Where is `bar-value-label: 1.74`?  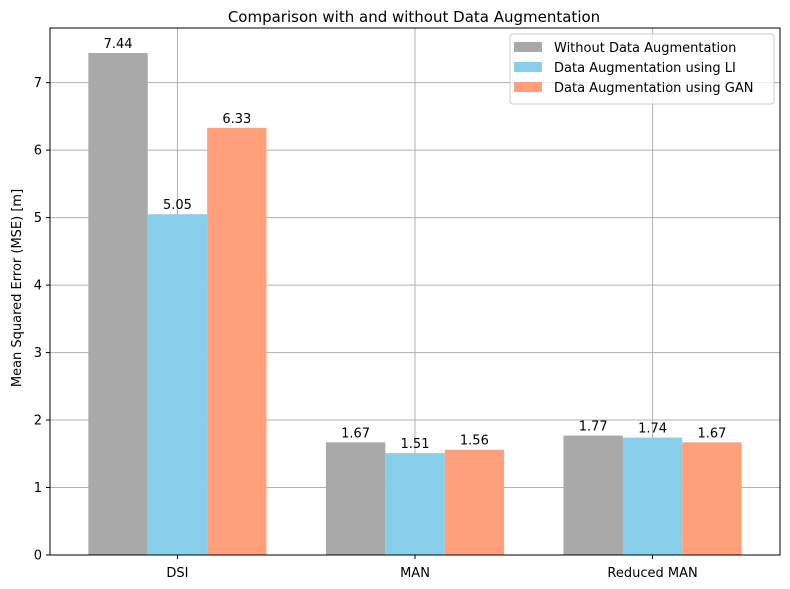 bar-value-label: 1.74 is located at coordinates (652, 429).